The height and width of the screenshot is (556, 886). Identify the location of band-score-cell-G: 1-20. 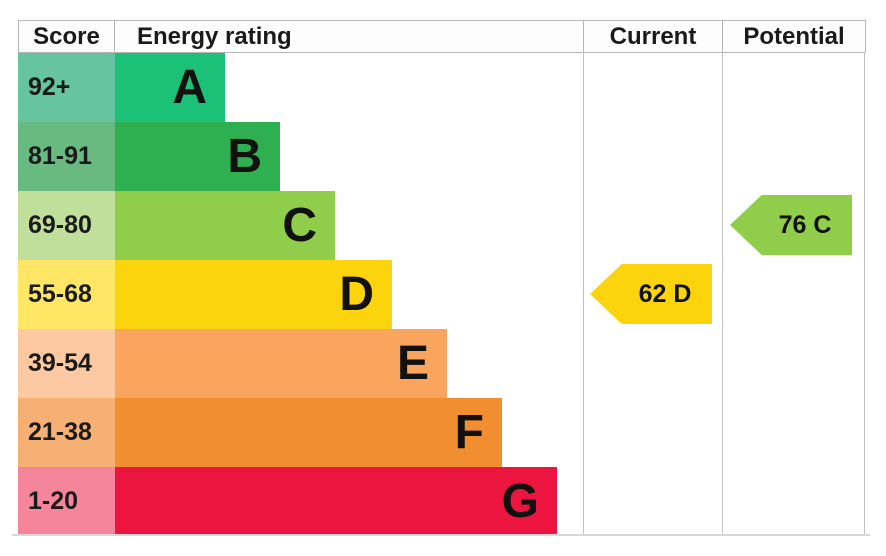
(66, 501).